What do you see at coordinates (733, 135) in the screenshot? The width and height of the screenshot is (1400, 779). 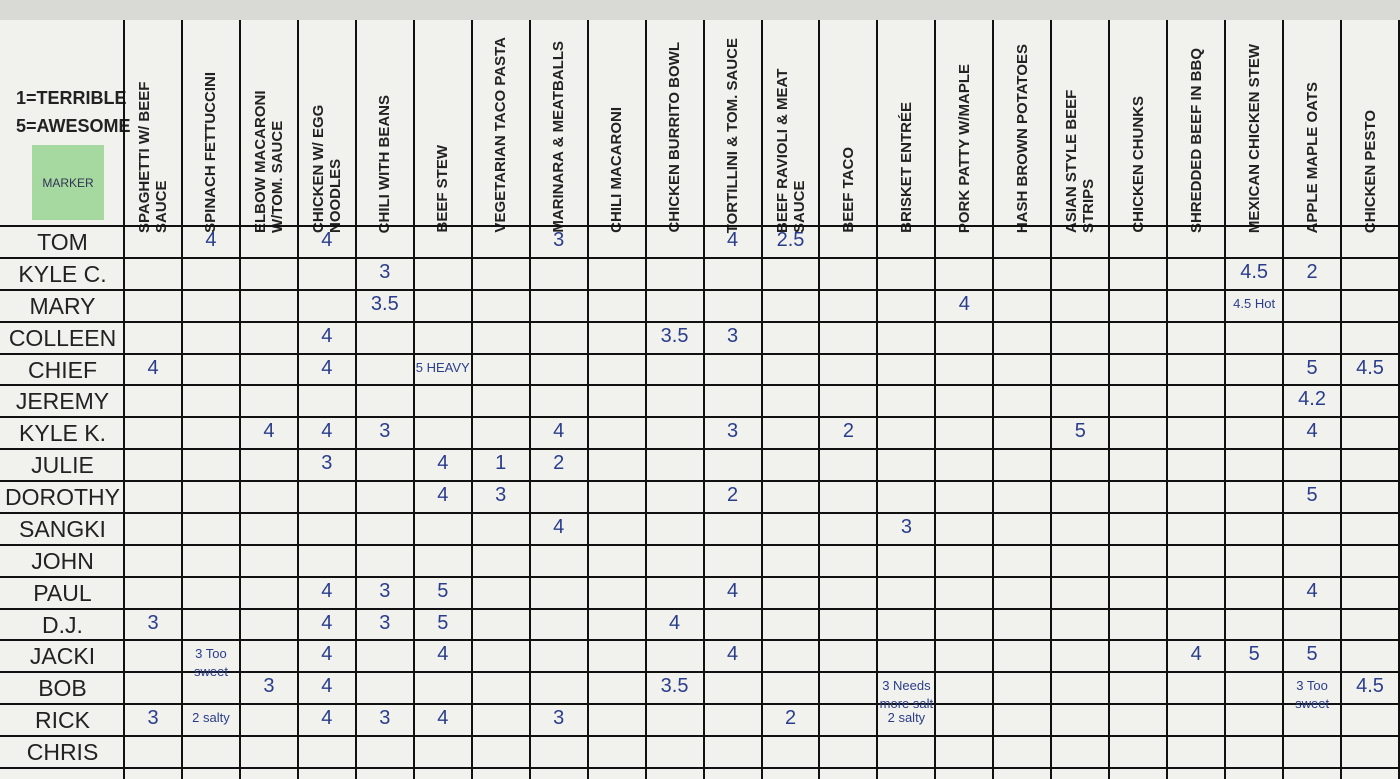 I see `column-label: TORTILLINI & TOM. SAUCE` at bounding box center [733, 135].